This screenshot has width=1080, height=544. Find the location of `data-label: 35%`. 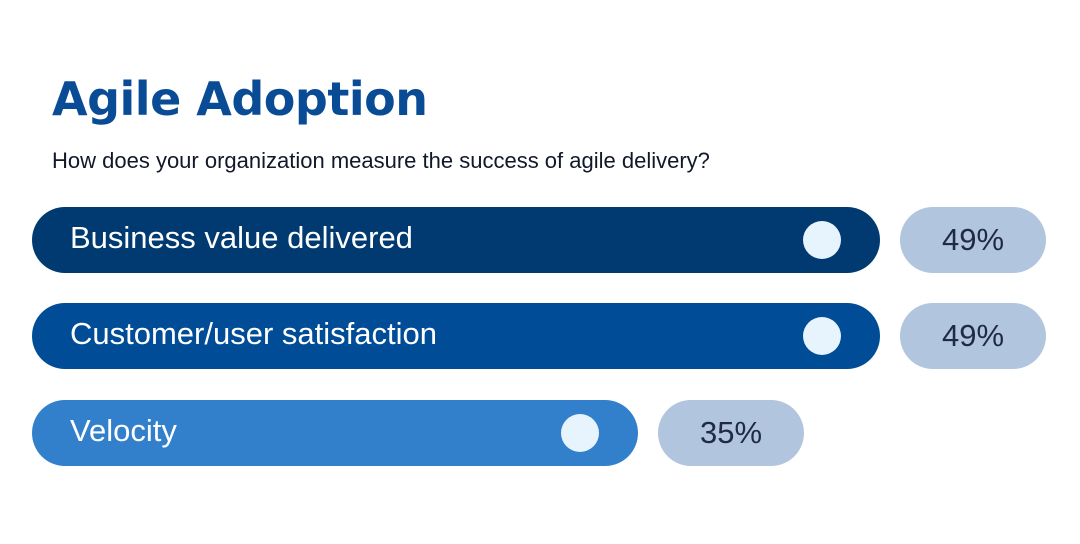

data-label: 35% is located at coordinates (731, 432).